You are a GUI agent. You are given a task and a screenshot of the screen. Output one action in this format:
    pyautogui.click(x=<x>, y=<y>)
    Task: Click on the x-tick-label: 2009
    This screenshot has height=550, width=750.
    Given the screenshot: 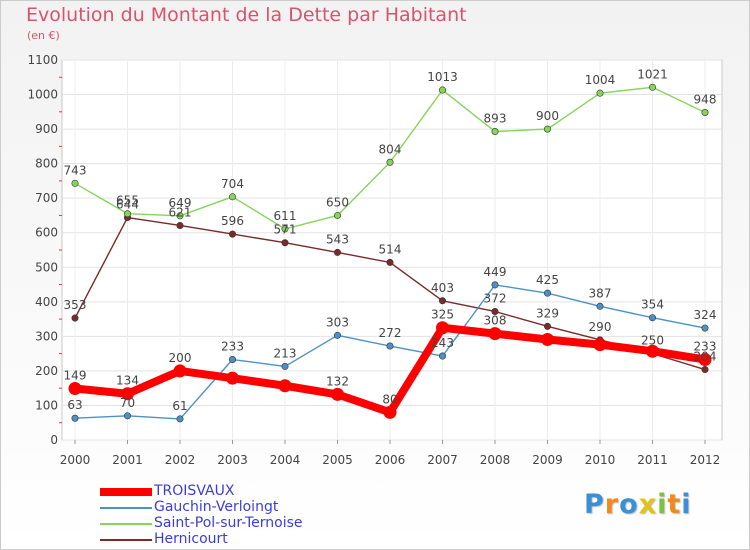 What is the action you would take?
    pyautogui.click(x=547, y=460)
    